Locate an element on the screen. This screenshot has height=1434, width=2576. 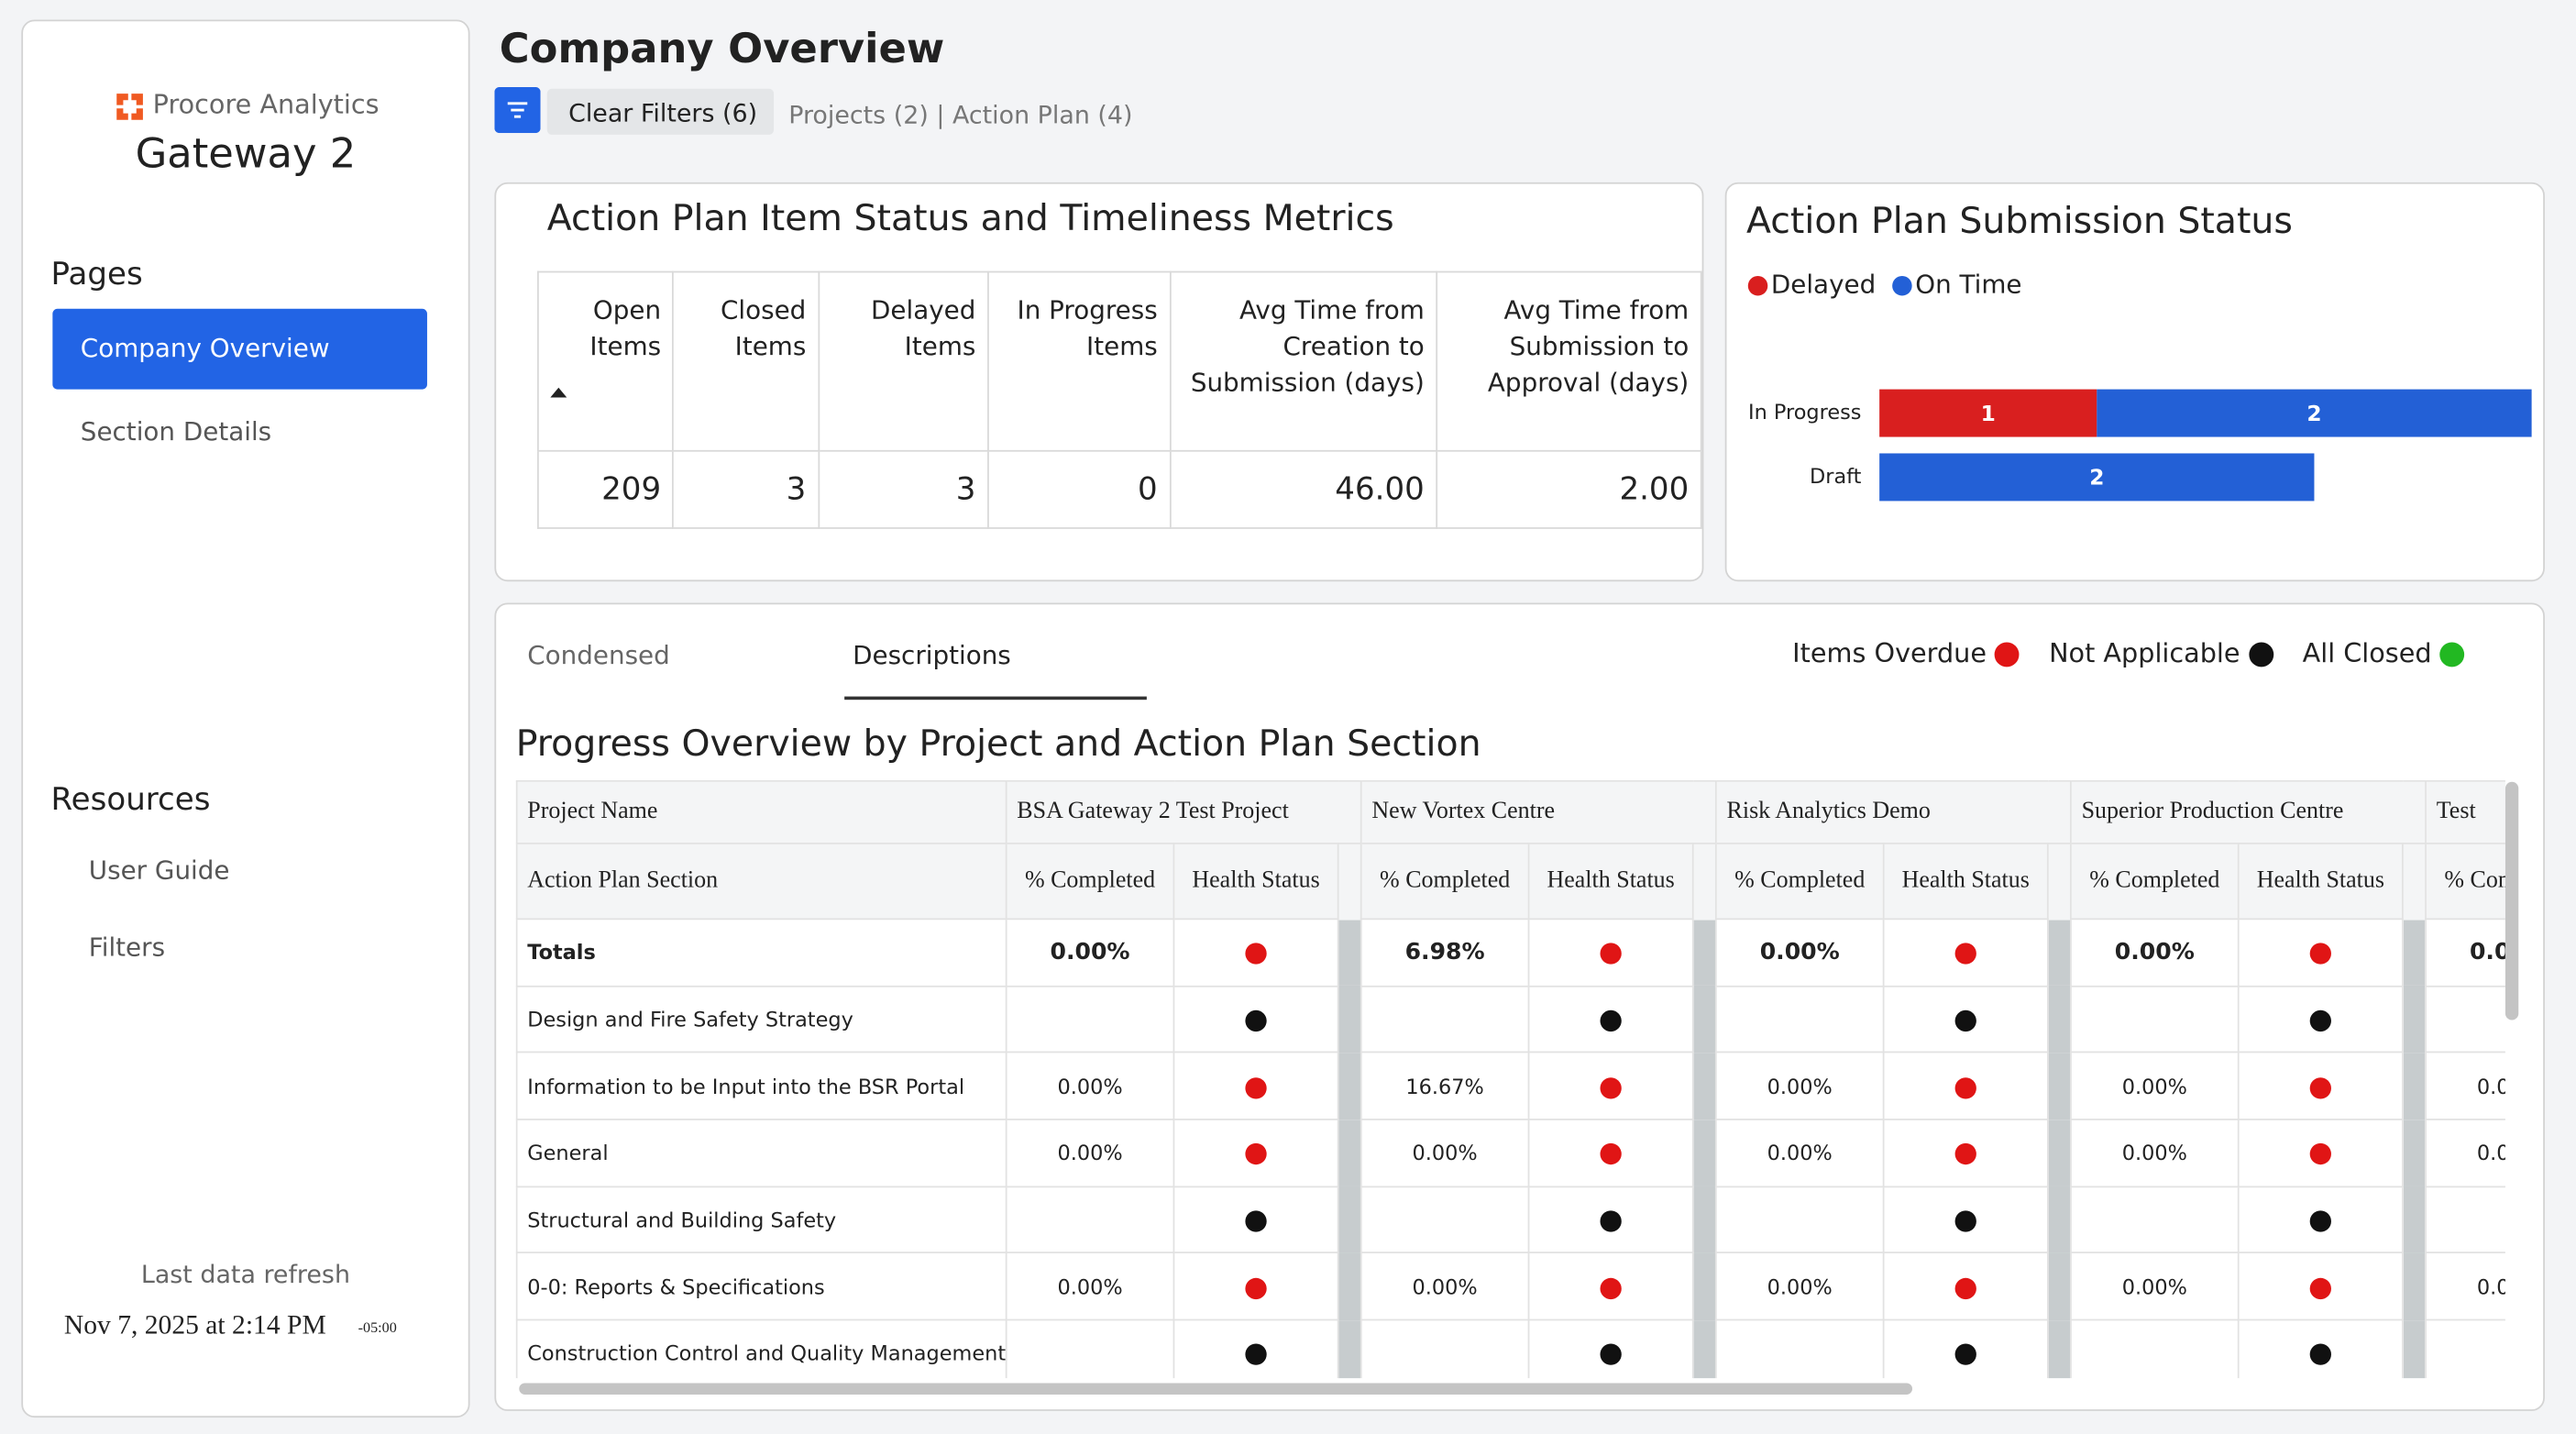
status-legend: Items Overdue Not Applicable All Closed is located at coordinates (2143, 652).